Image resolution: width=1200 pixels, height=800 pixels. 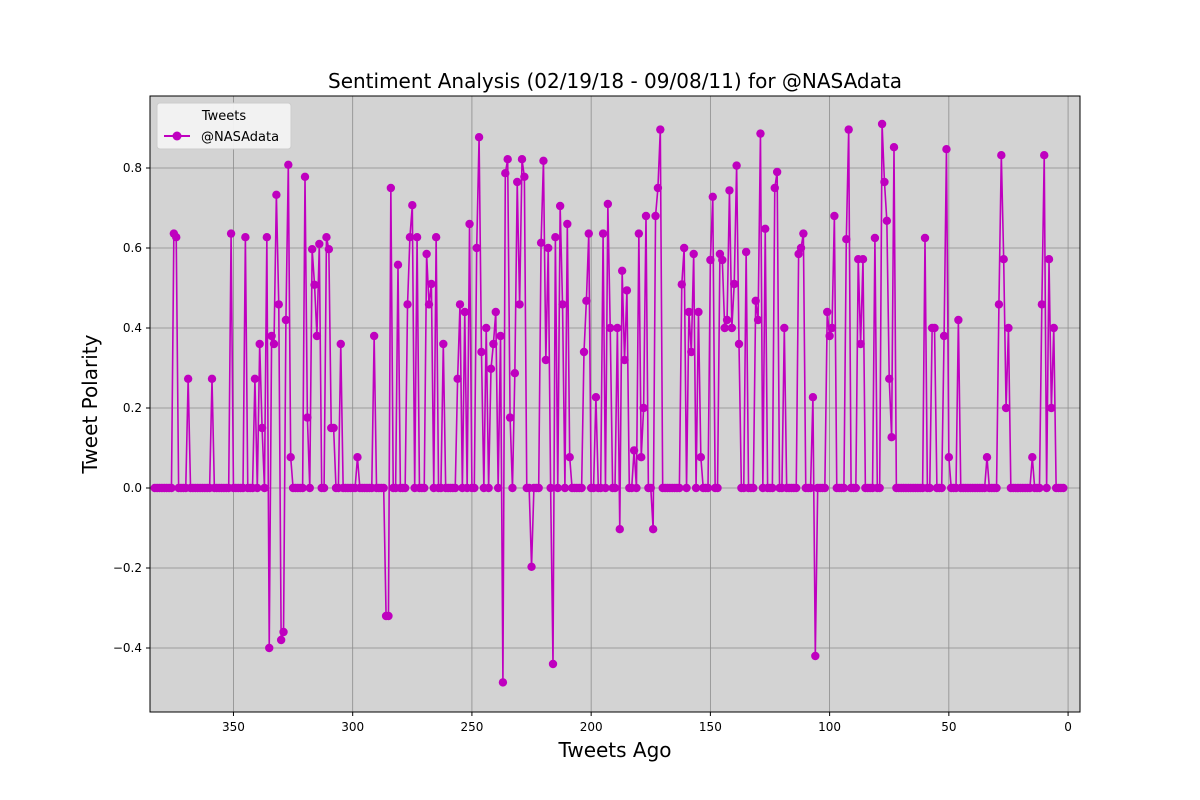 What do you see at coordinates (90, 404) in the screenshot?
I see `y-axis-label: Tweet Polarity` at bounding box center [90, 404].